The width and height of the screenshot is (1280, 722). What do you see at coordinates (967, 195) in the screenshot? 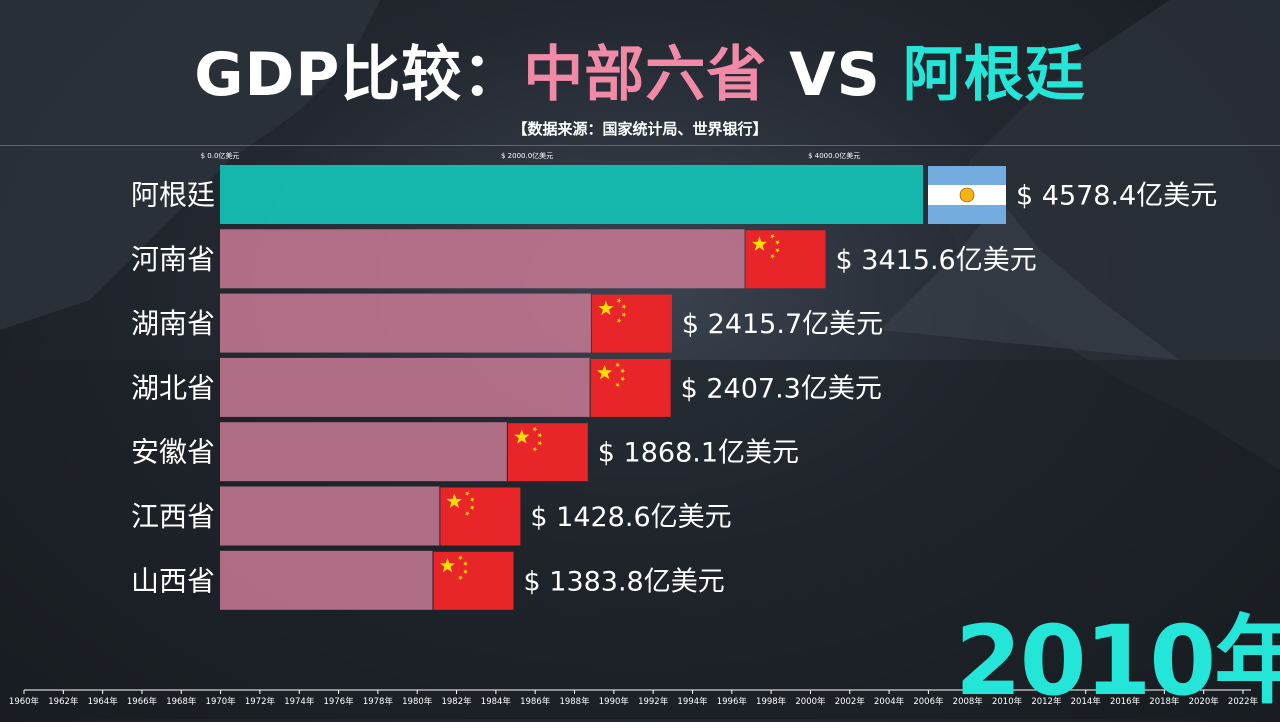
I see `flag-sun` at bounding box center [967, 195].